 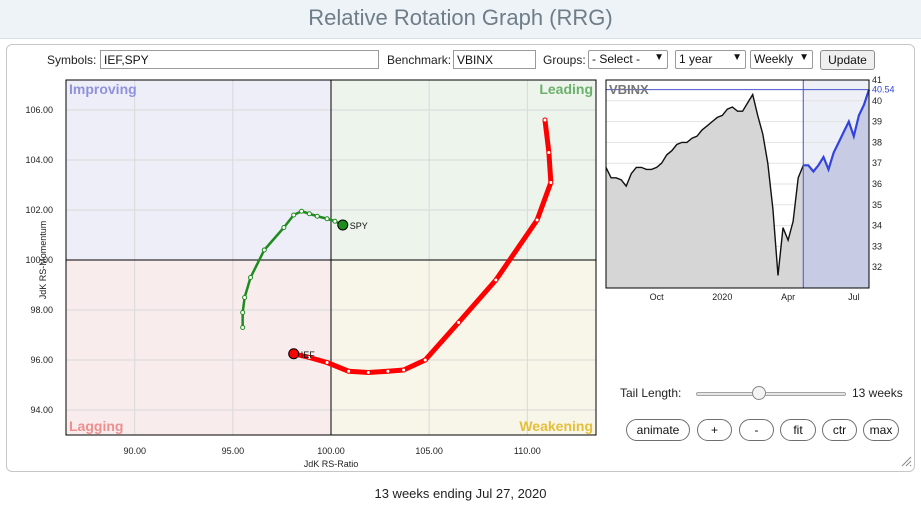 I want to click on groups-label: Groups:, so click(x=564, y=60).